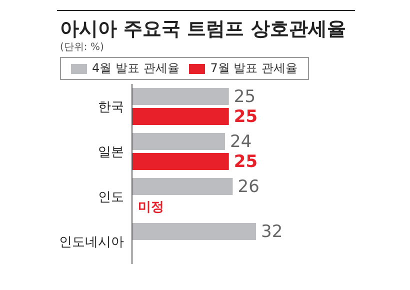 The width and height of the screenshot is (410, 290). Describe the element at coordinates (241, 142) in the screenshot. I see `data-label: 24` at that location.